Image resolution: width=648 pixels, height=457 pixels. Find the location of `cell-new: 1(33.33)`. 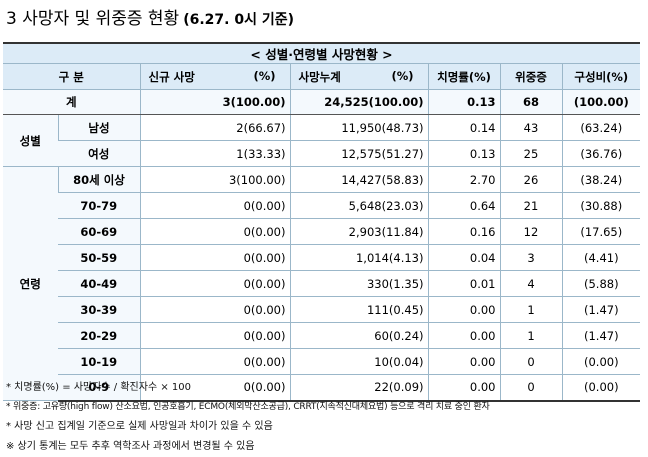

cell-new: 1(33.33) is located at coordinates (214, 153).